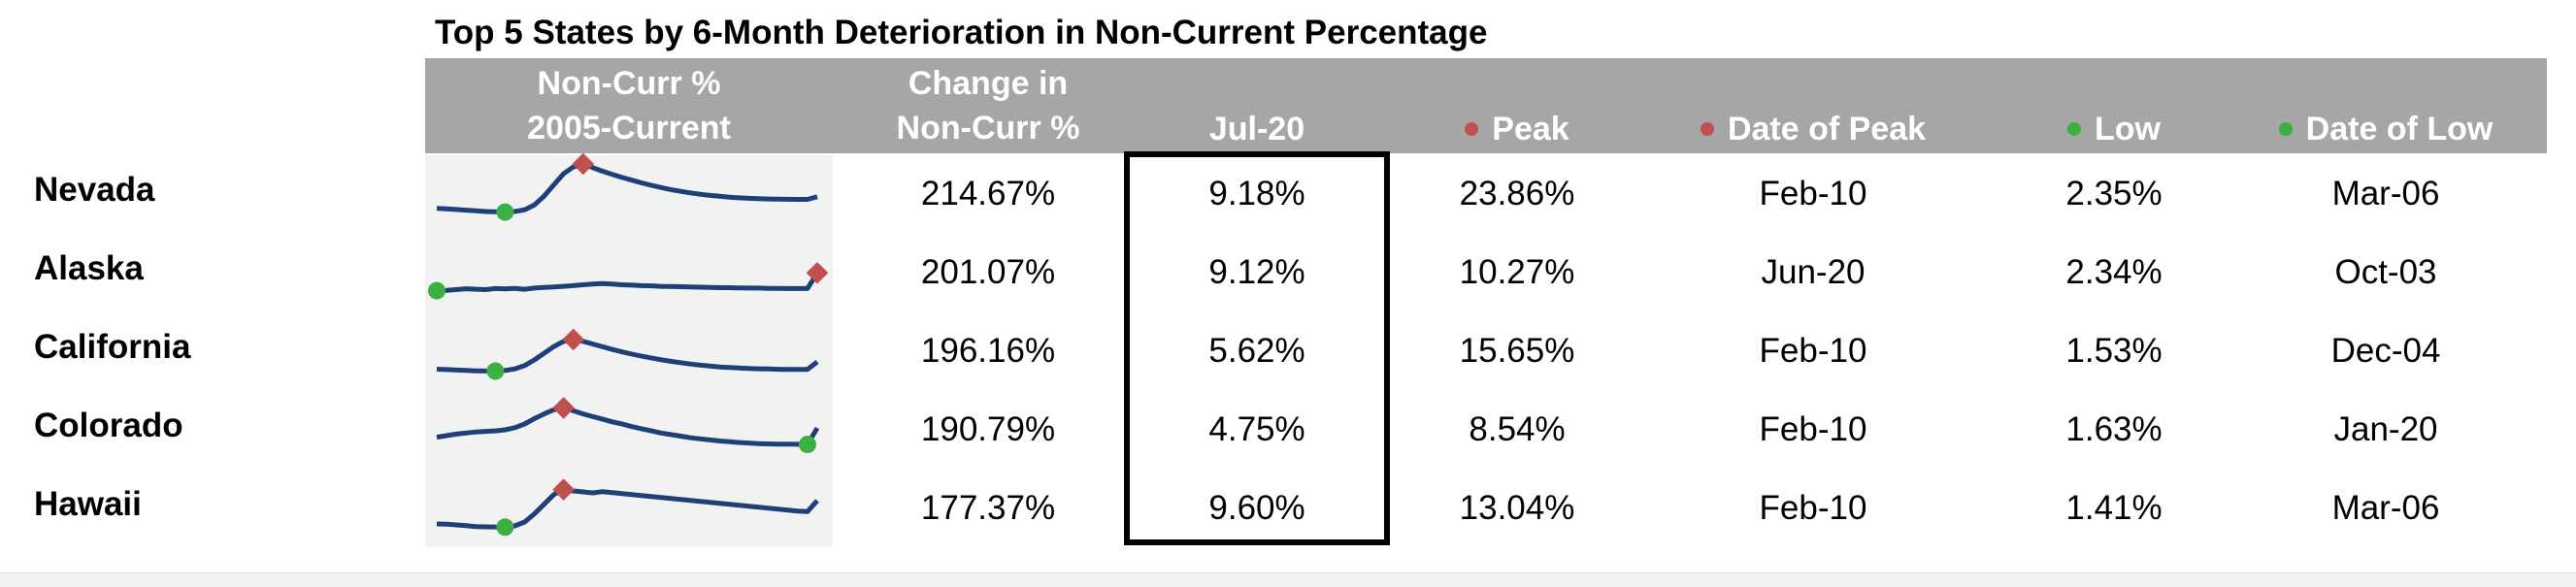 The height and width of the screenshot is (587, 2576). I want to click on header-change-line1: Change in, so click(988, 83).